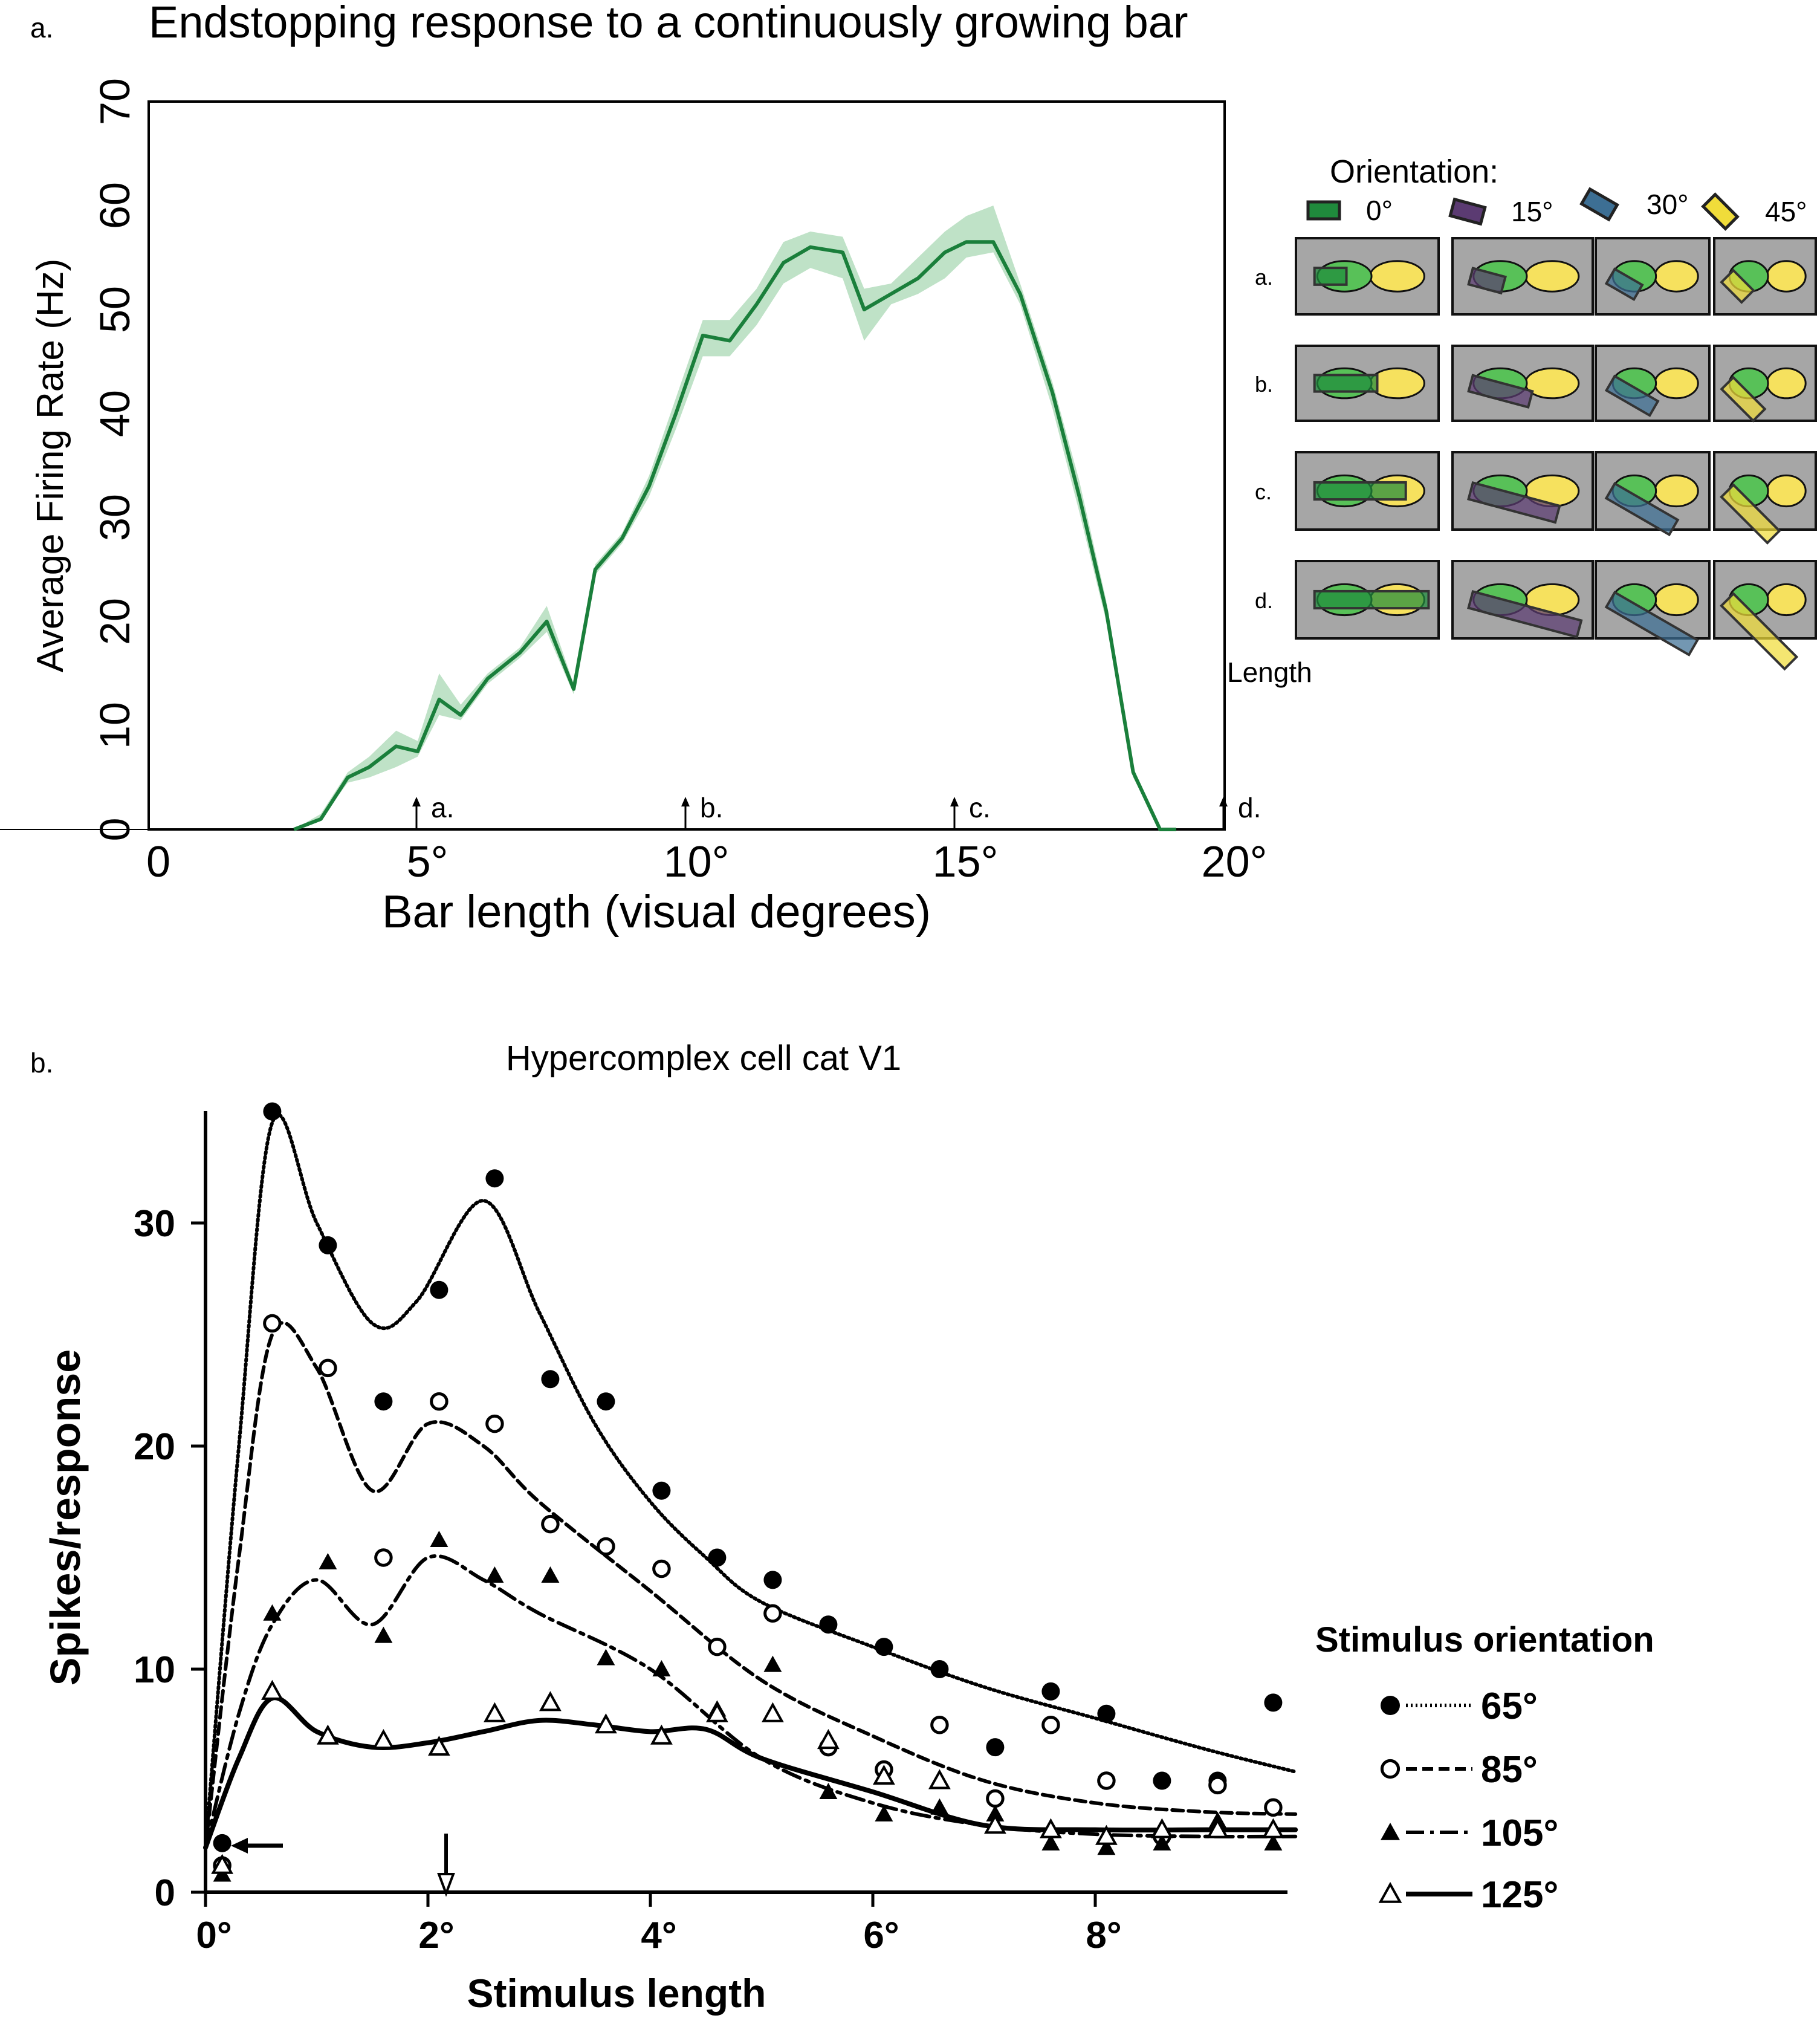 This screenshot has width=1820, height=2021. What do you see at coordinates (41, 1063) in the screenshot?
I see `panel-b-label: b.` at bounding box center [41, 1063].